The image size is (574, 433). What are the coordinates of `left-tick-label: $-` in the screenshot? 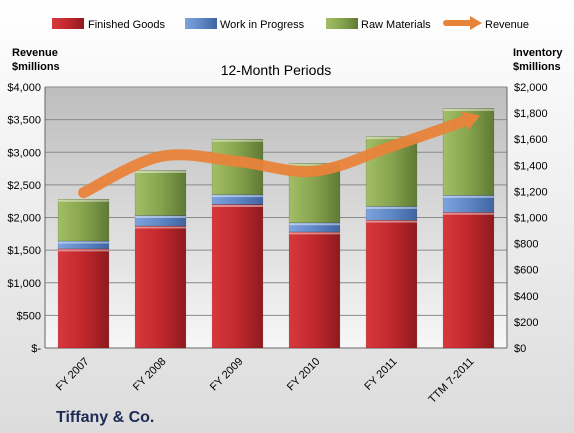 It's located at (36, 349).